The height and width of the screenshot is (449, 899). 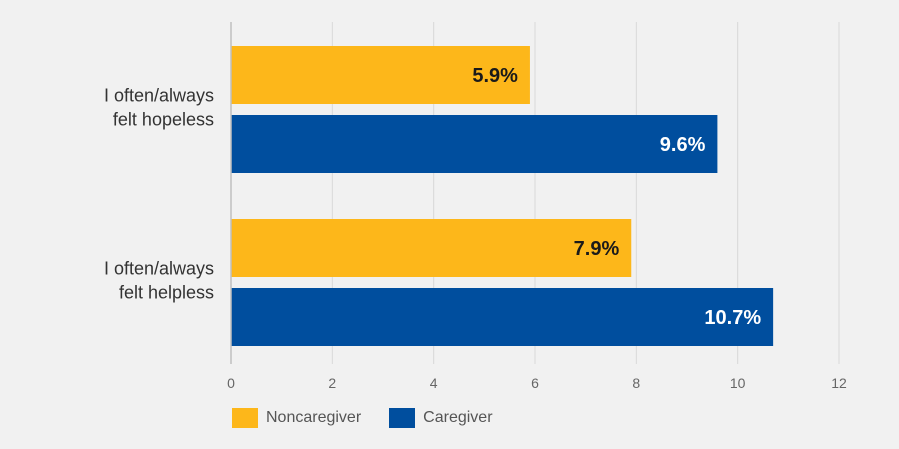 I want to click on x-tick-label-4: 4, so click(x=434, y=383).